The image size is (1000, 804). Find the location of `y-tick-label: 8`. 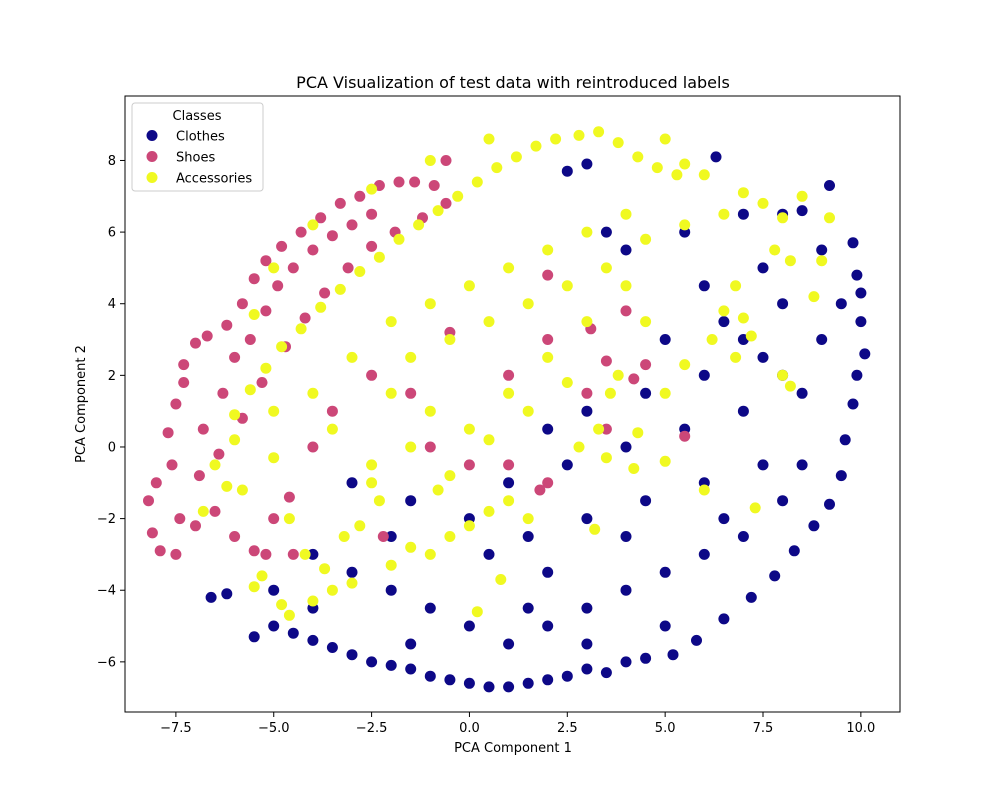

y-tick-label: 8 is located at coordinates (112, 161).